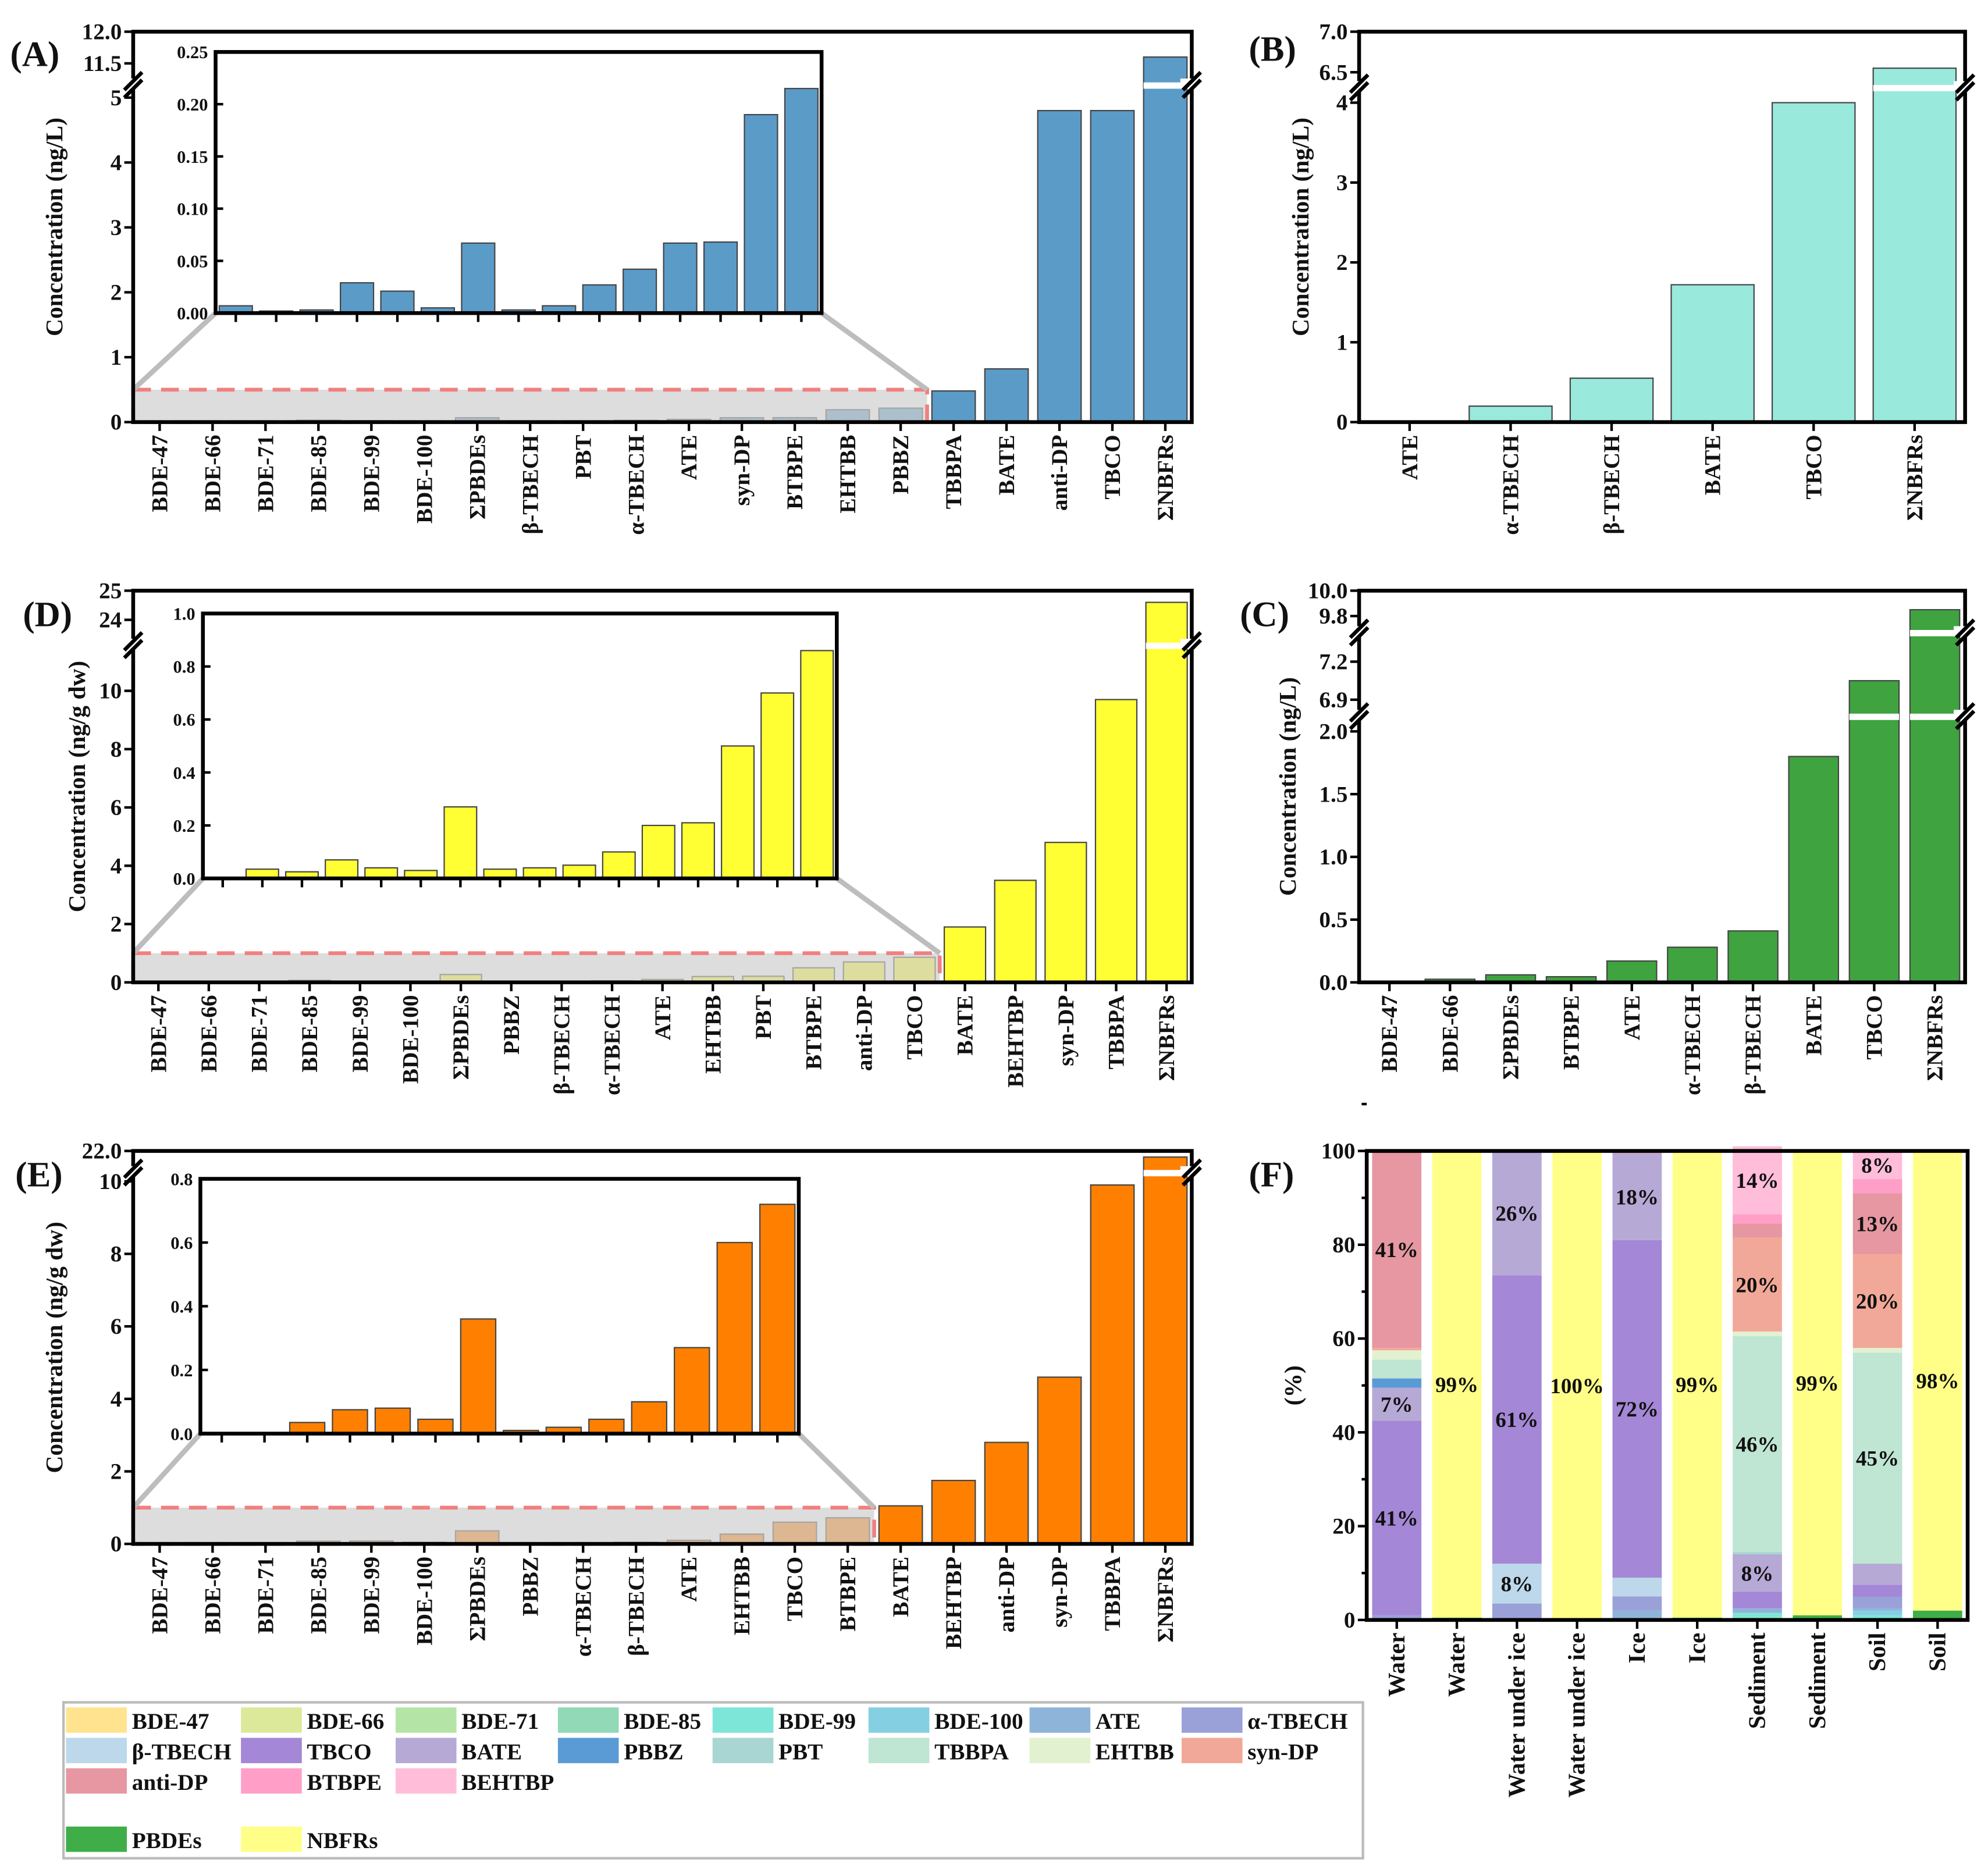 The image size is (1988, 1876). What do you see at coordinates (1333, 663) in the screenshot?
I see `y-tick-label: 7.2` at bounding box center [1333, 663].